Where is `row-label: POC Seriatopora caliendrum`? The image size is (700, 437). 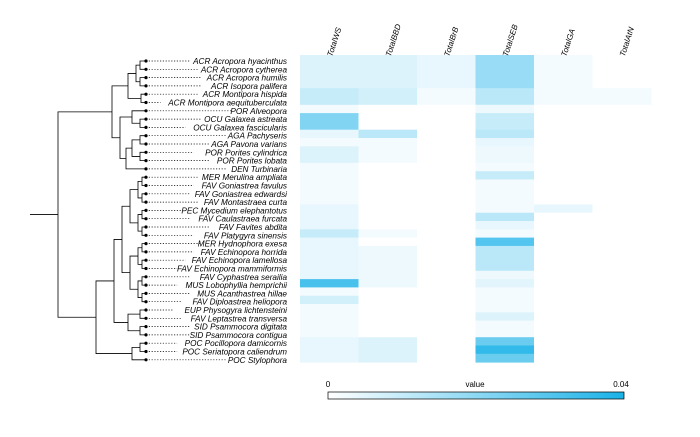
row-label: POC Seriatopora caliendrum is located at coordinates (234, 352).